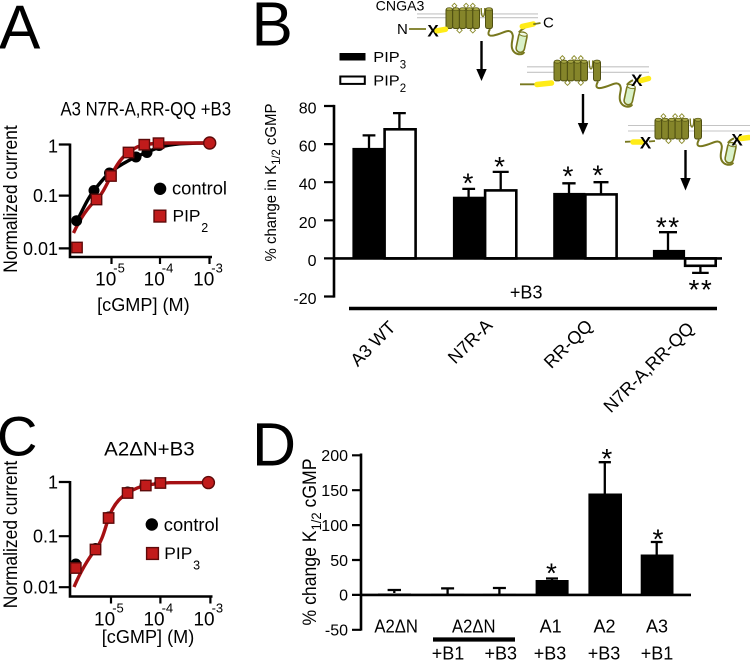 The height and width of the screenshot is (661, 750). I want to click on svg-text: A2, so click(604, 627).